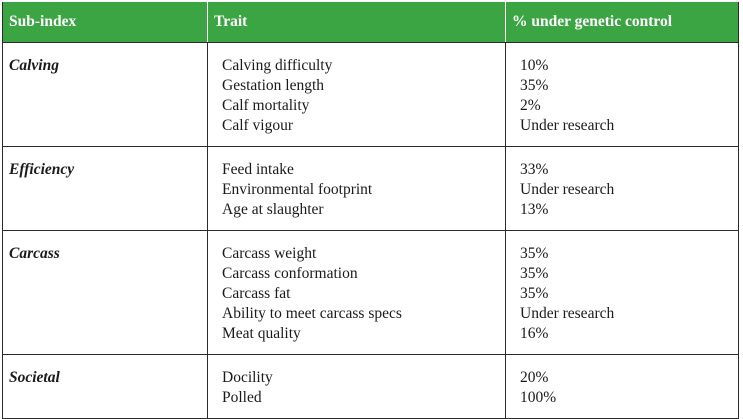 This screenshot has height=419, width=743. Describe the element at coordinates (621, 292) in the screenshot. I see `value-list: 35% 35% 35% Under research 16%` at that location.